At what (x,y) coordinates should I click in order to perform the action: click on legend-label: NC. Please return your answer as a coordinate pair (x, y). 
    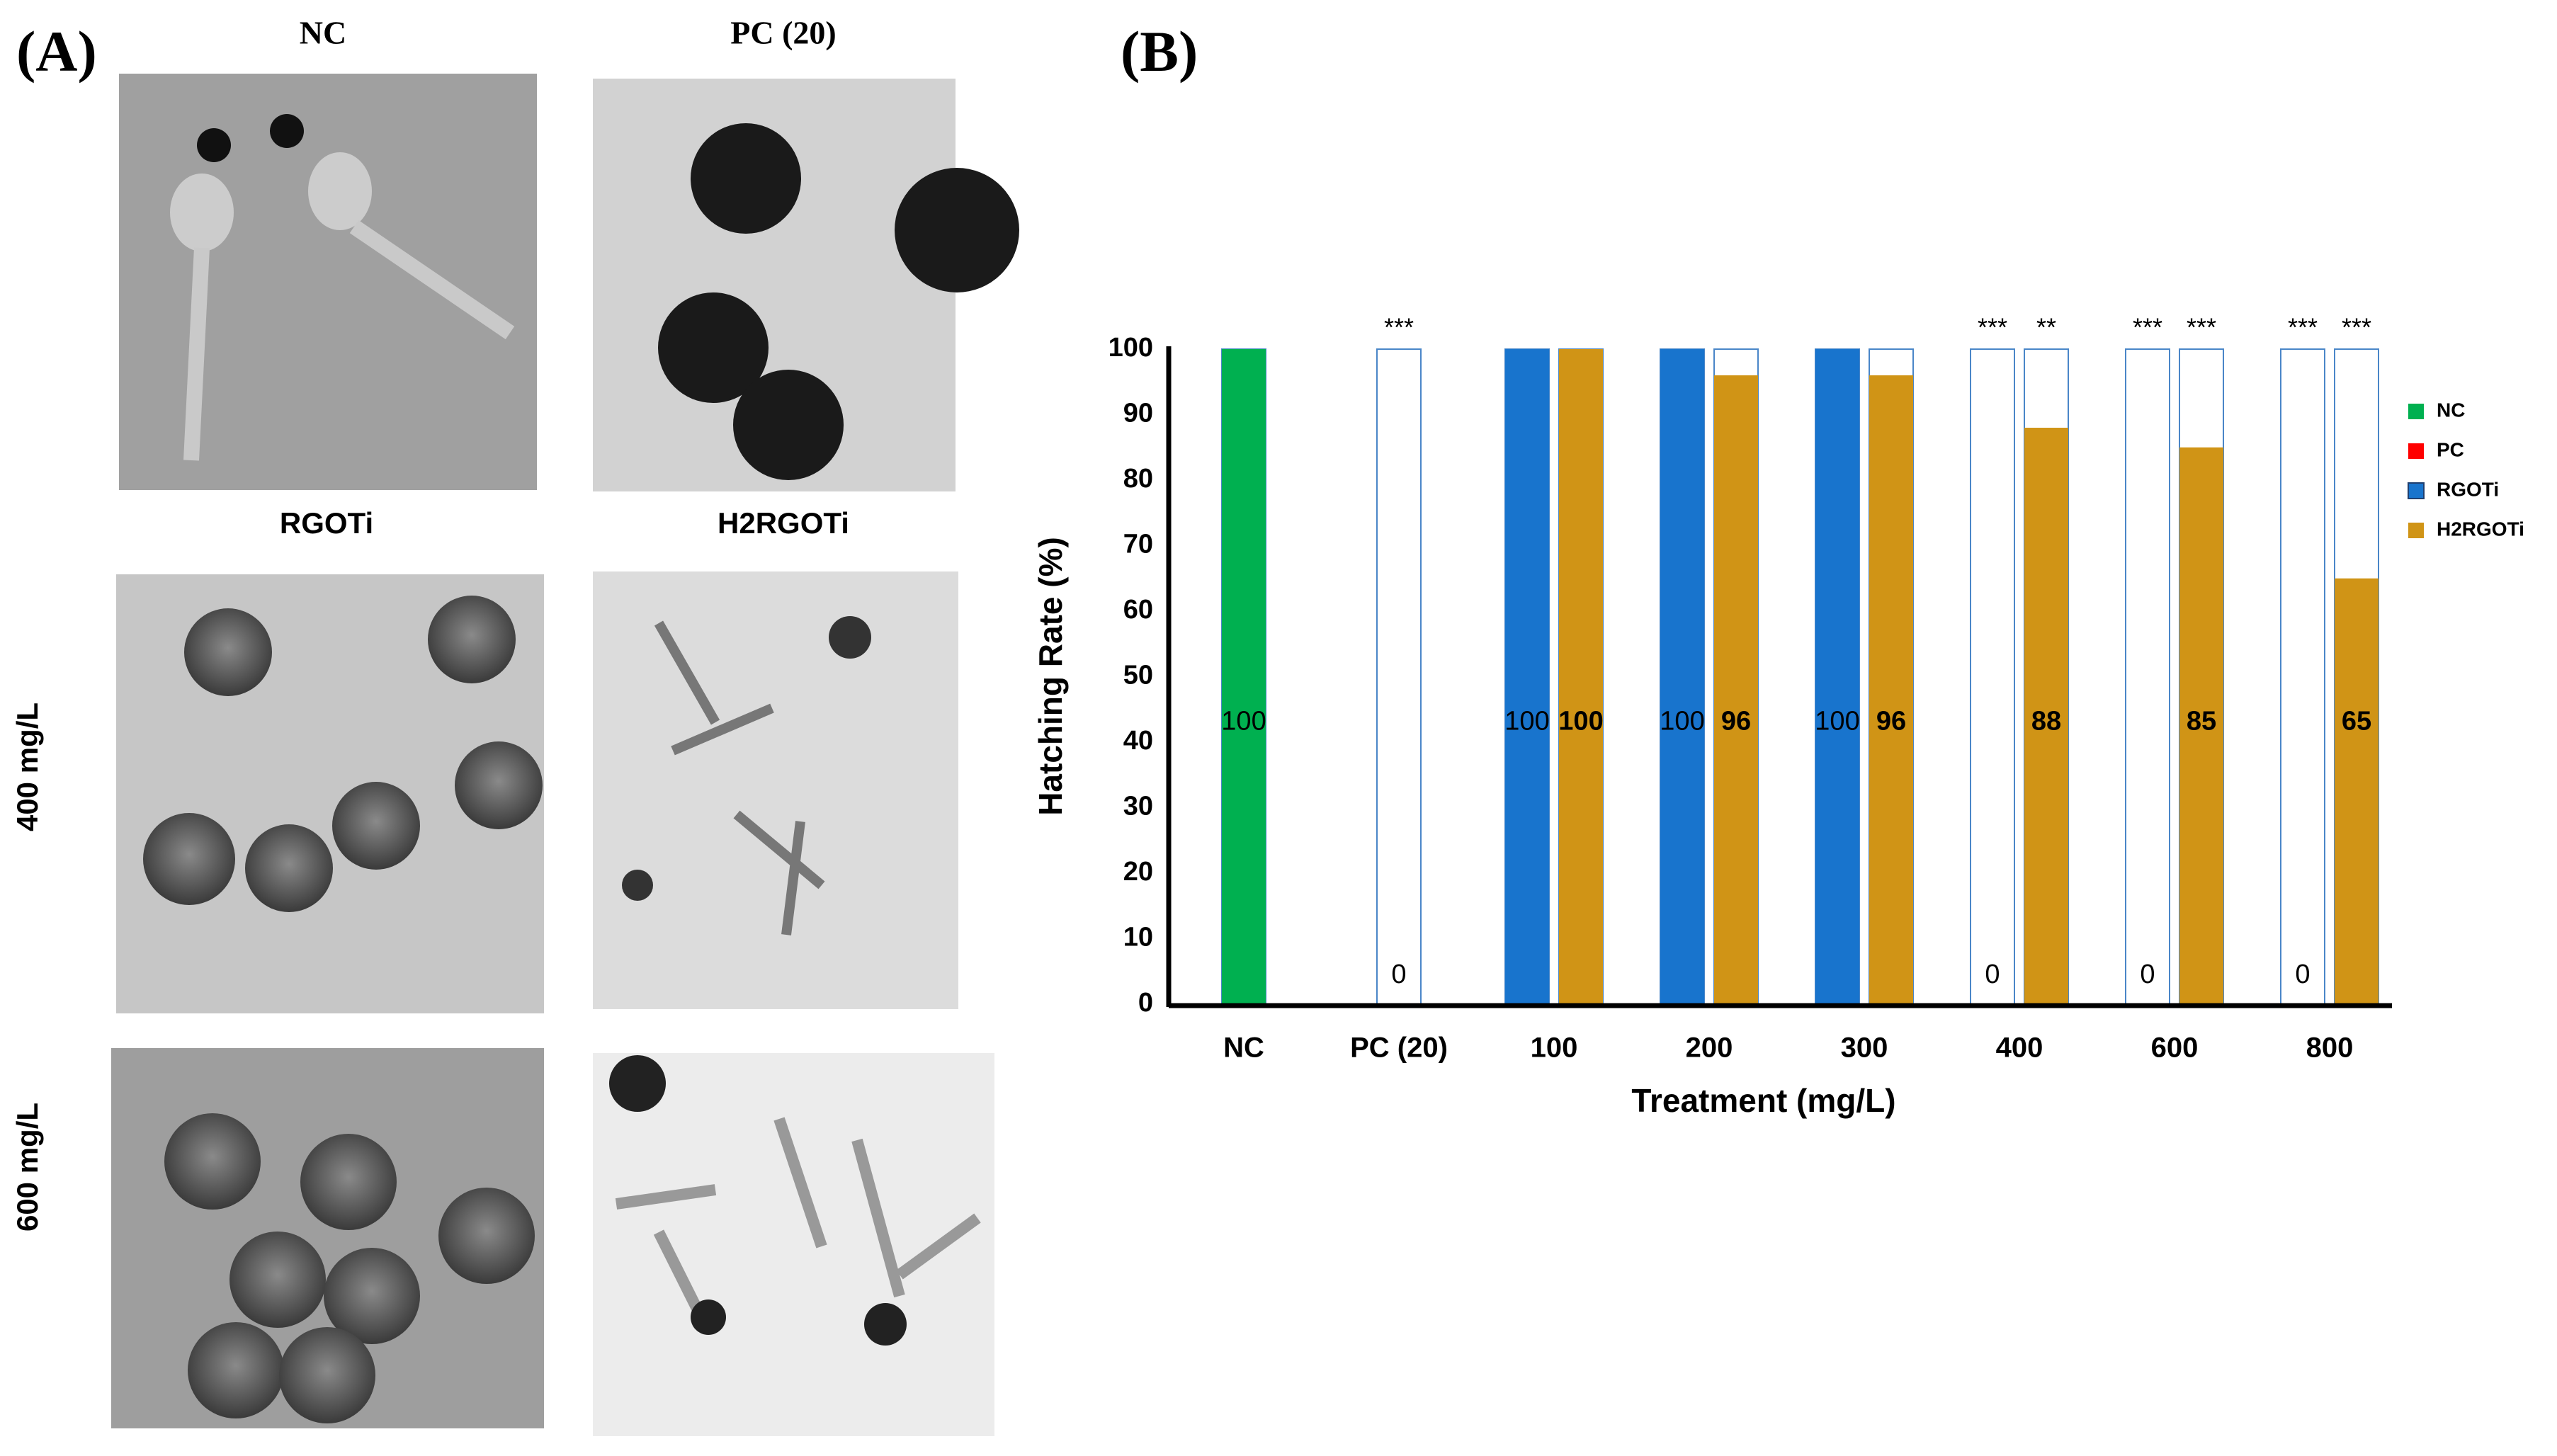
    Looking at the image, I should click on (2451, 410).